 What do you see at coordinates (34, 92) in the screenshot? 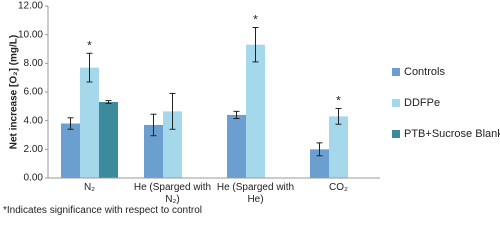
I see `y-tick-label: 6.00` at bounding box center [34, 92].